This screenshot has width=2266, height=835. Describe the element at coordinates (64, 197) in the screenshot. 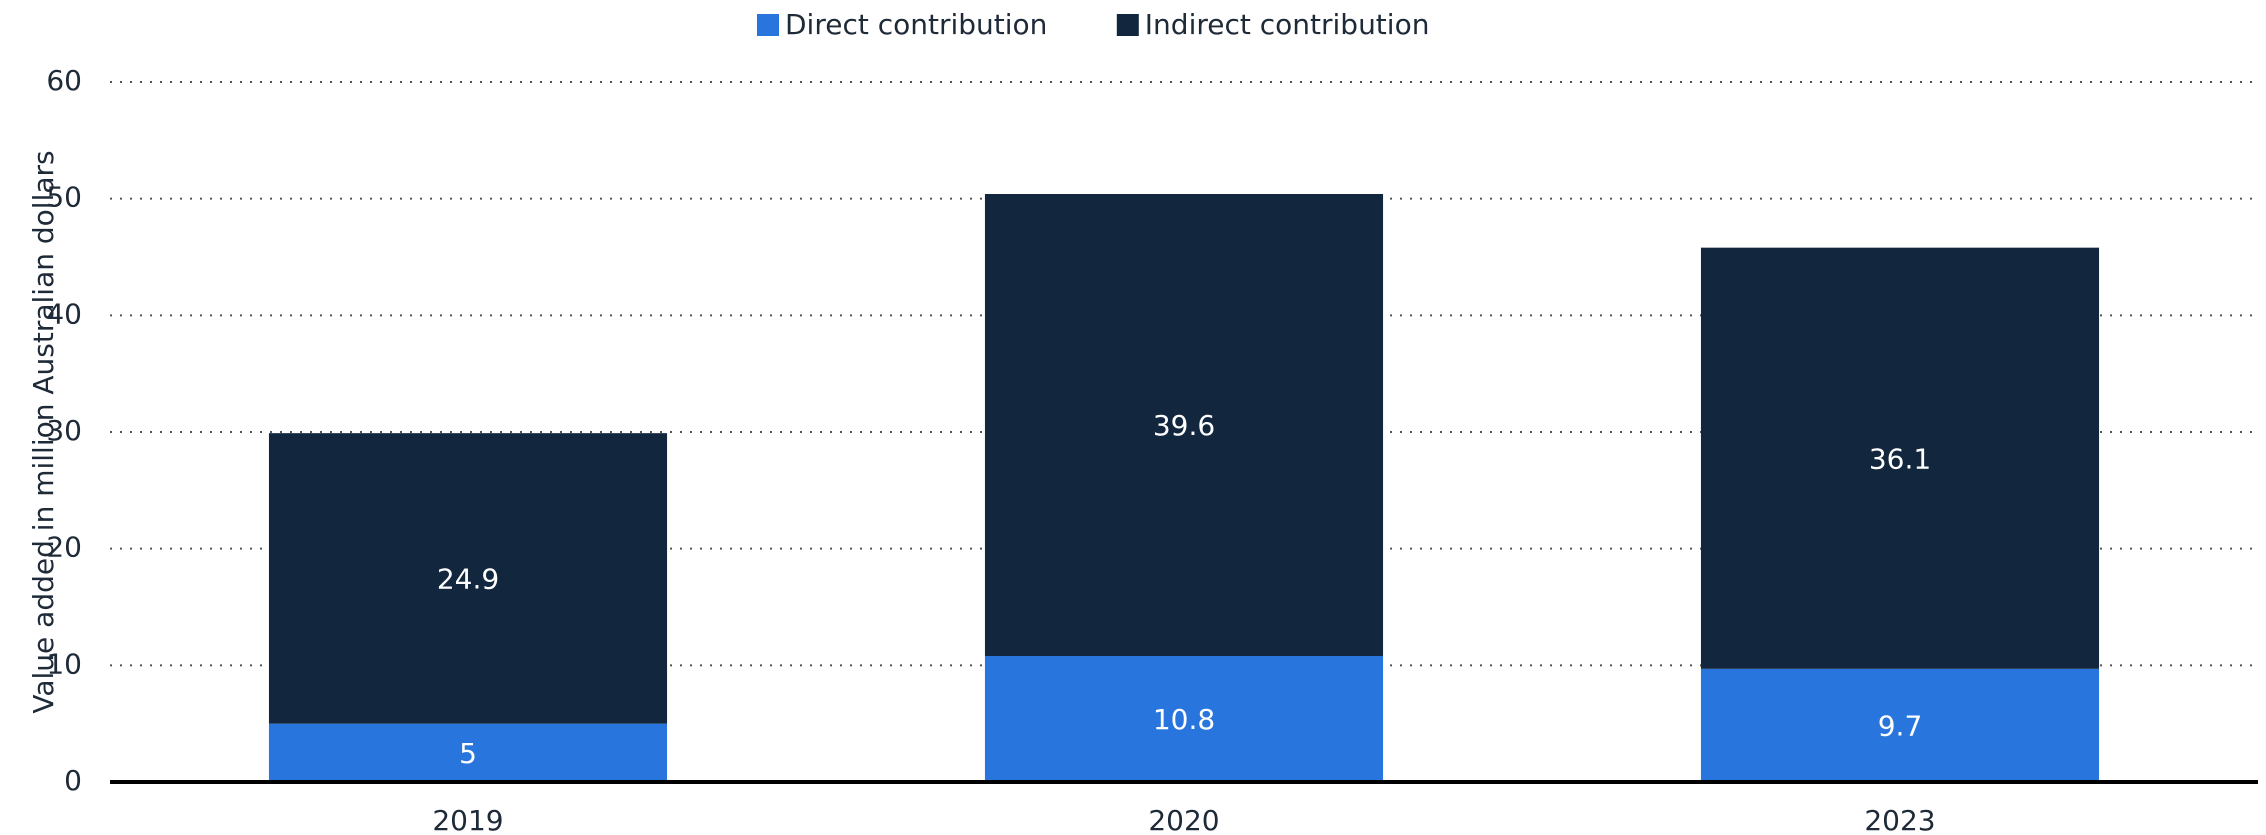

I see `y-tick-label: 50` at that location.